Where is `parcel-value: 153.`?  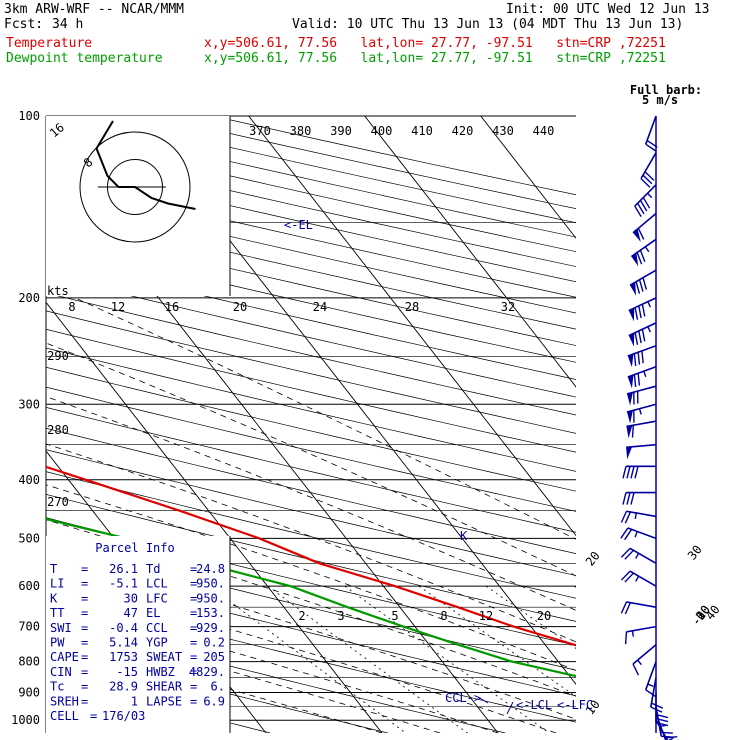 parcel-value: 153. is located at coordinates (210, 613).